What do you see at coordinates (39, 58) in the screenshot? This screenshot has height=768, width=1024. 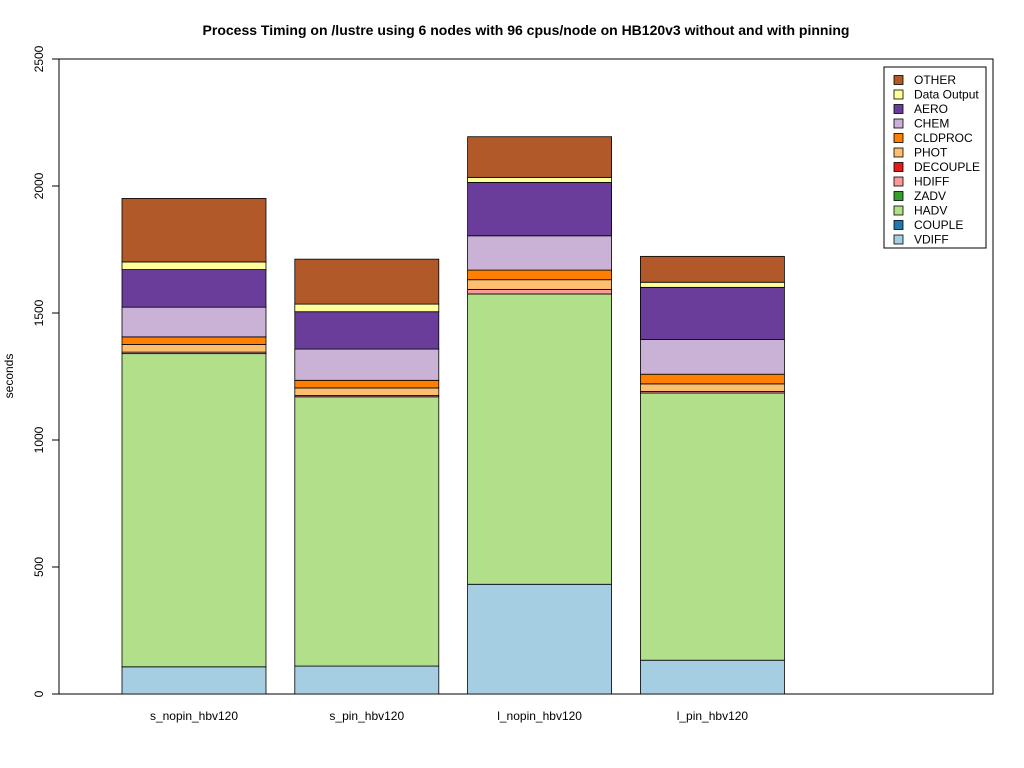 I see `y-tick-label: 2500` at bounding box center [39, 58].